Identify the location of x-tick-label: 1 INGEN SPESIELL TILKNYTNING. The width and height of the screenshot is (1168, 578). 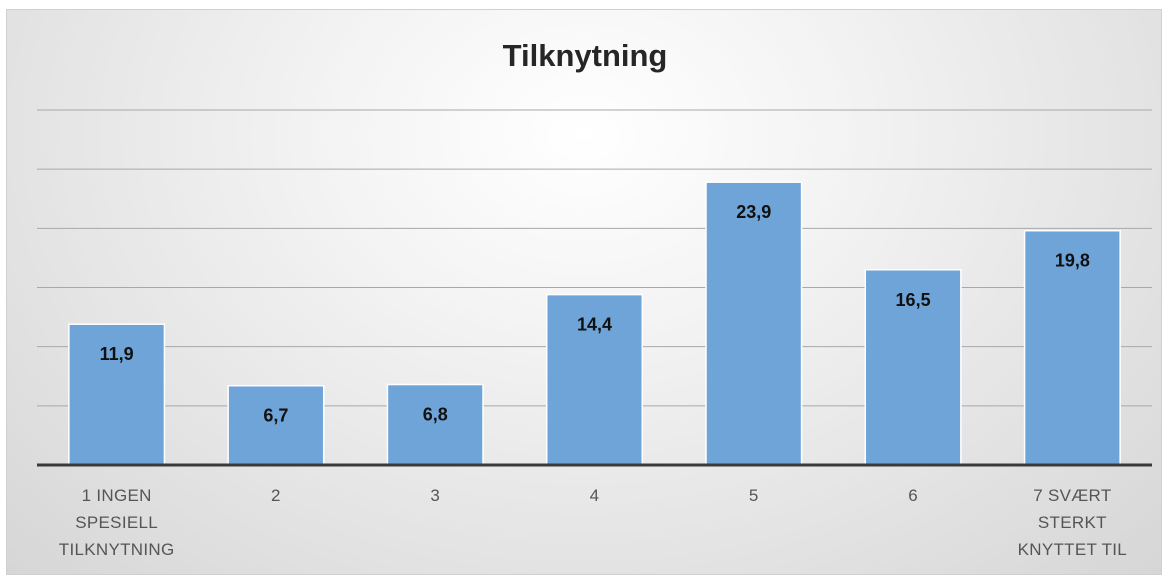
(117, 522).